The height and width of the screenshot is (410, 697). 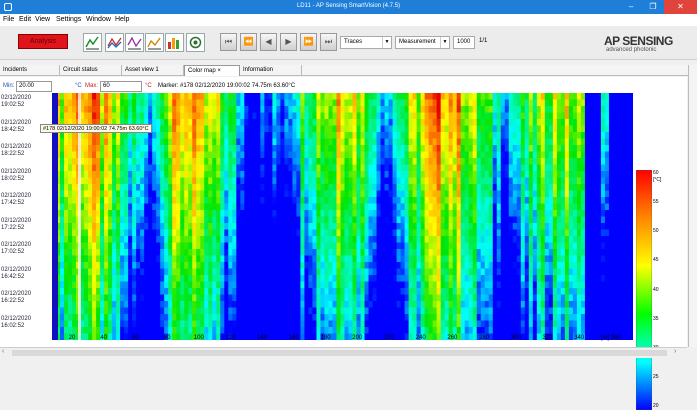 I want to click on delta-trace-icon, so click(x=134, y=42).